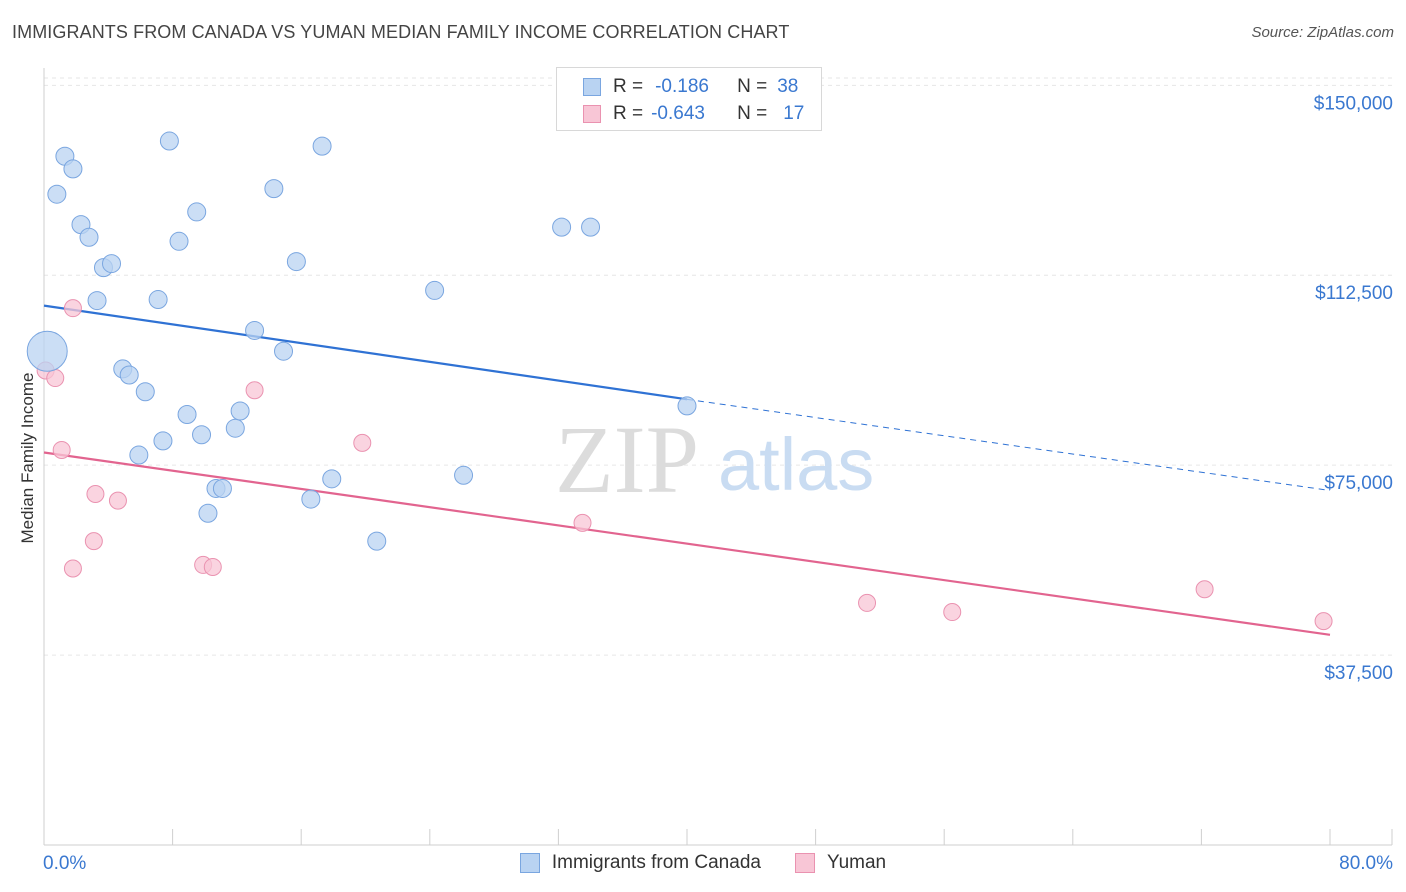 This screenshot has width=1406, height=892. Describe the element at coordinates (1322, 32) in the screenshot. I see `source-label: Source: ZipAtlas.com` at that location.